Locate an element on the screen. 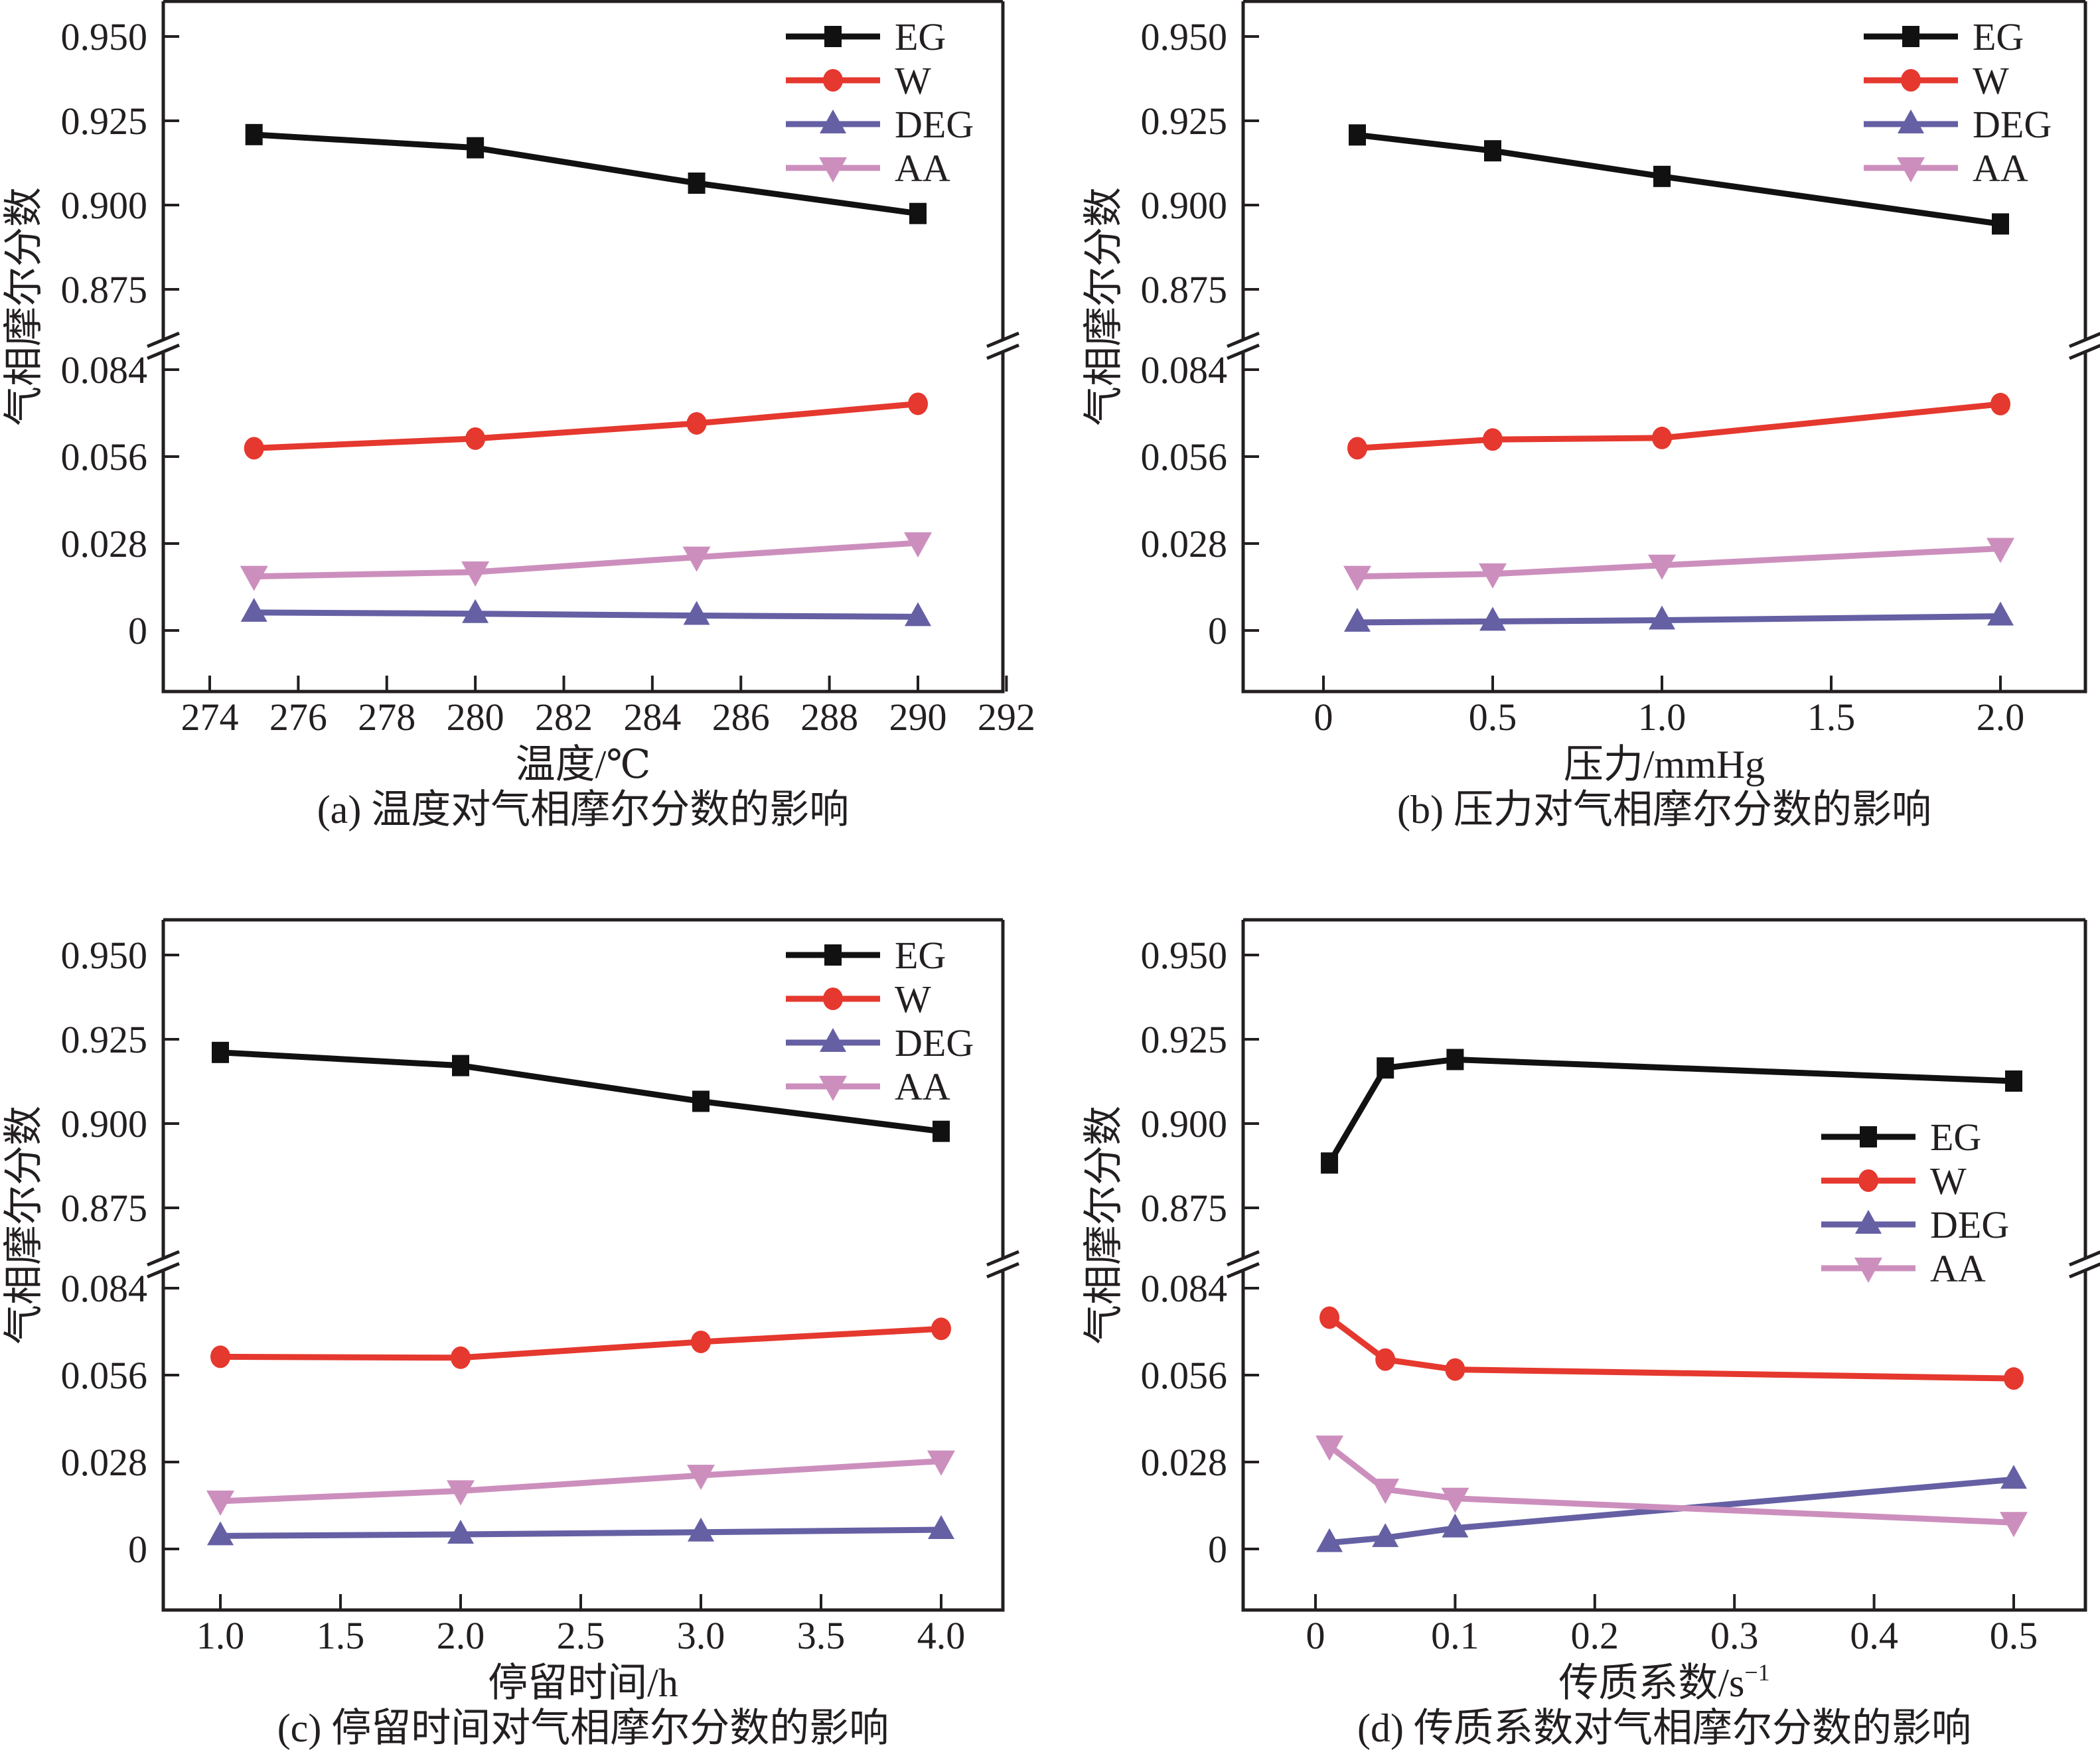 The image size is (2100, 1762). series-deg is located at coordinates (580, 1530).